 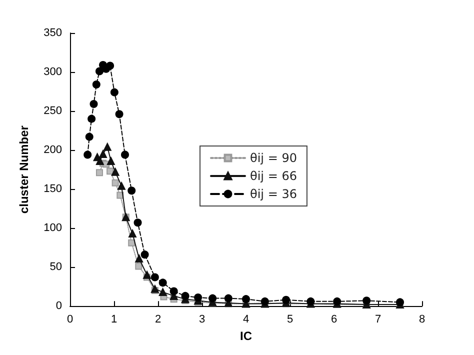 I want to click on x-tick-label: 0, so click(x=70, y=320).